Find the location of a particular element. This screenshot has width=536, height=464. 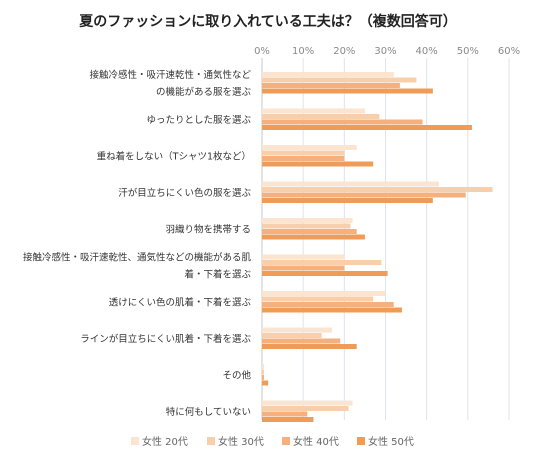

x-tick-label: 0% is located at coordinates (262, 51).